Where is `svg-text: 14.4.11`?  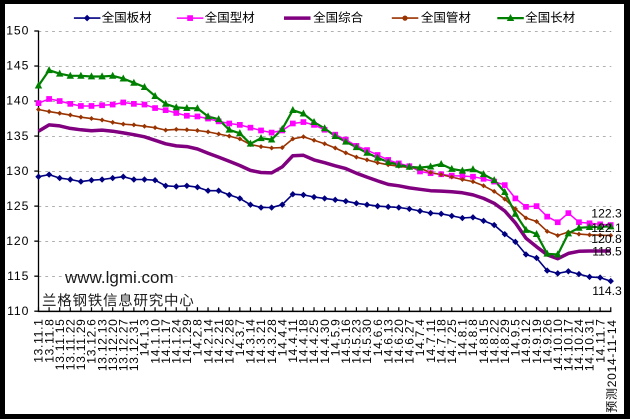 svg-text: 14.4.11 is located at coordinates (293, 340).